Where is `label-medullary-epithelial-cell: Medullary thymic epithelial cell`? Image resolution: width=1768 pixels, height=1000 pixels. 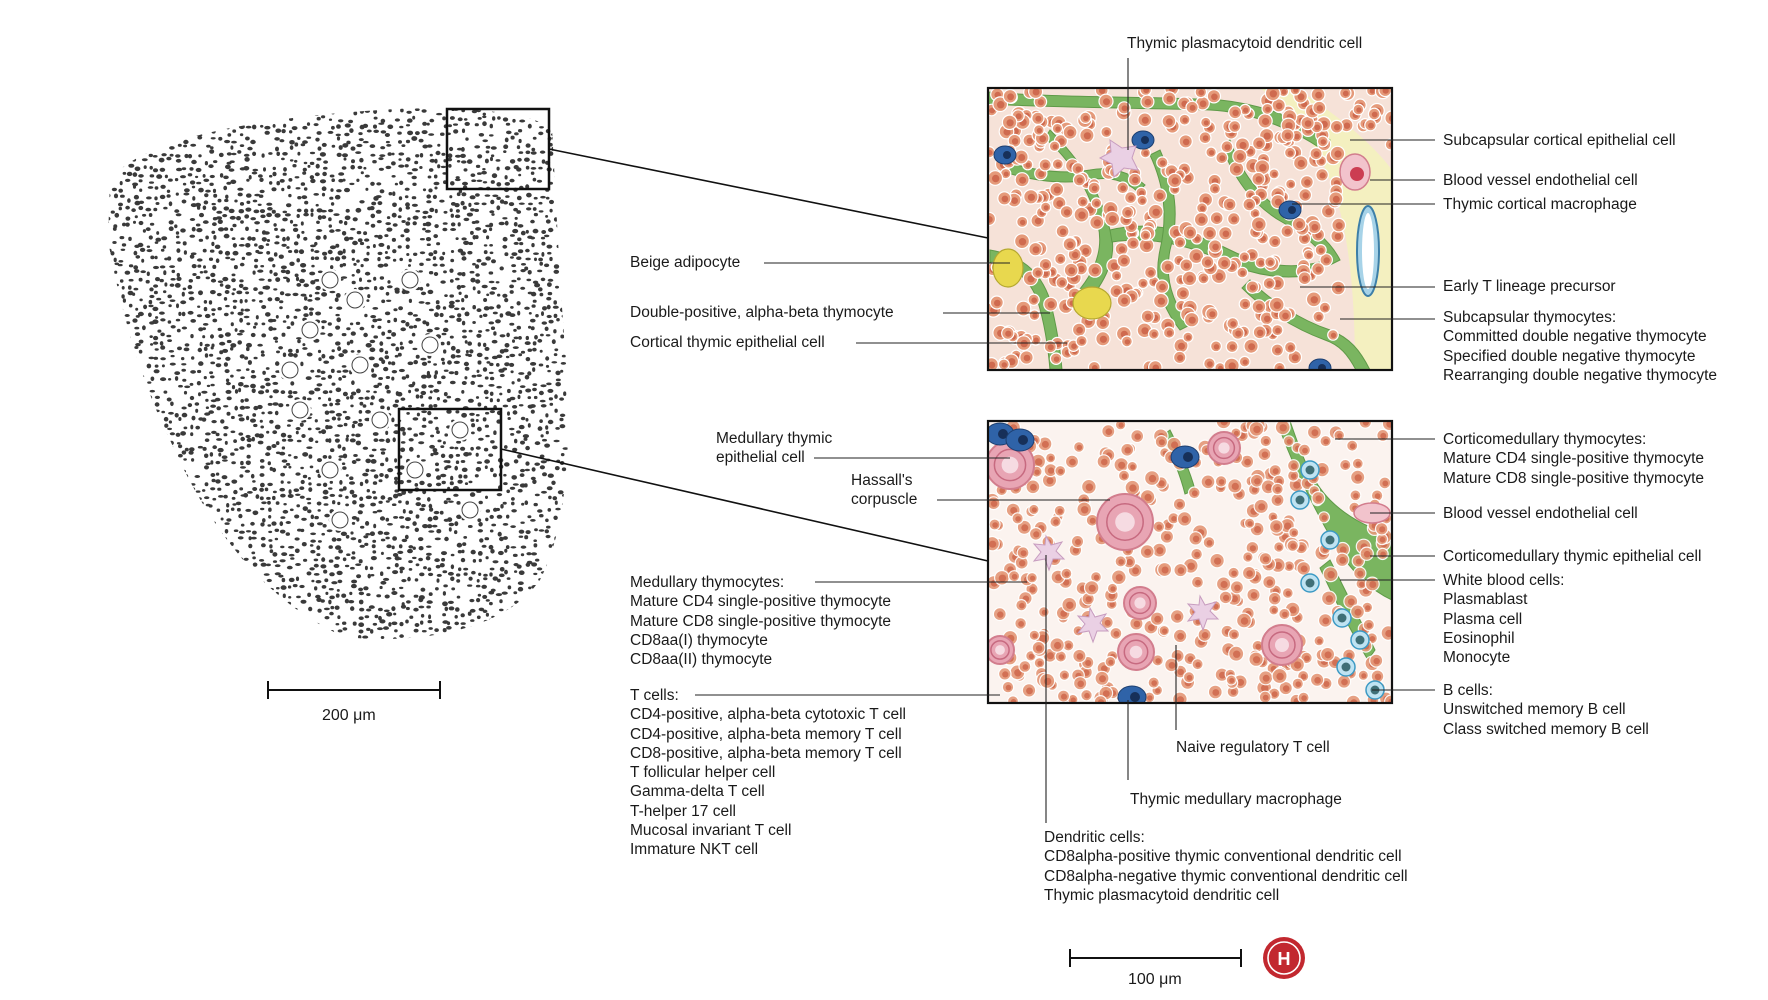
label-medullary-epithelial-cell: Medullary thymic epithelial cell is located at coordinates (774, 448).